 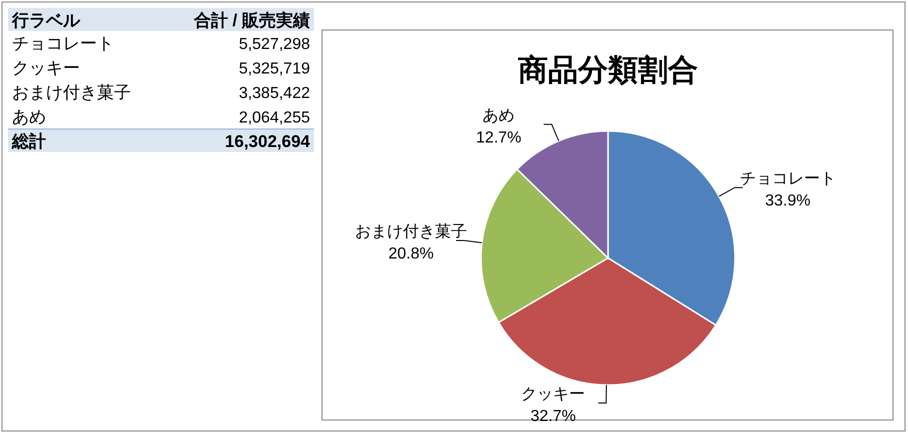 I want to click on text: 16,302,694, so click(x=267, y=141).